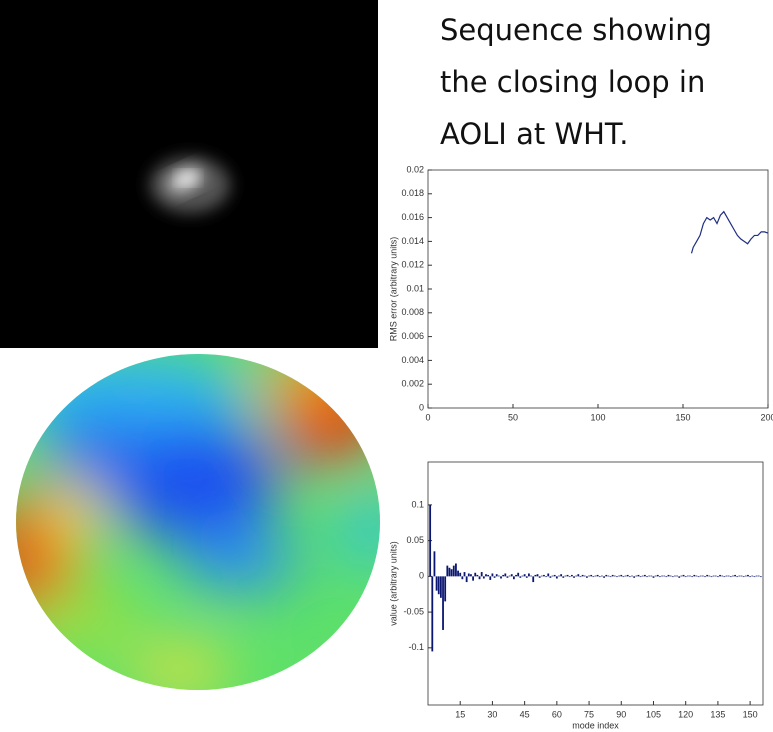  What do you see at coordinates (412, 360) in the screenshot?
I see `y-tick-label: 0.004` at bounding box center [412, 360].